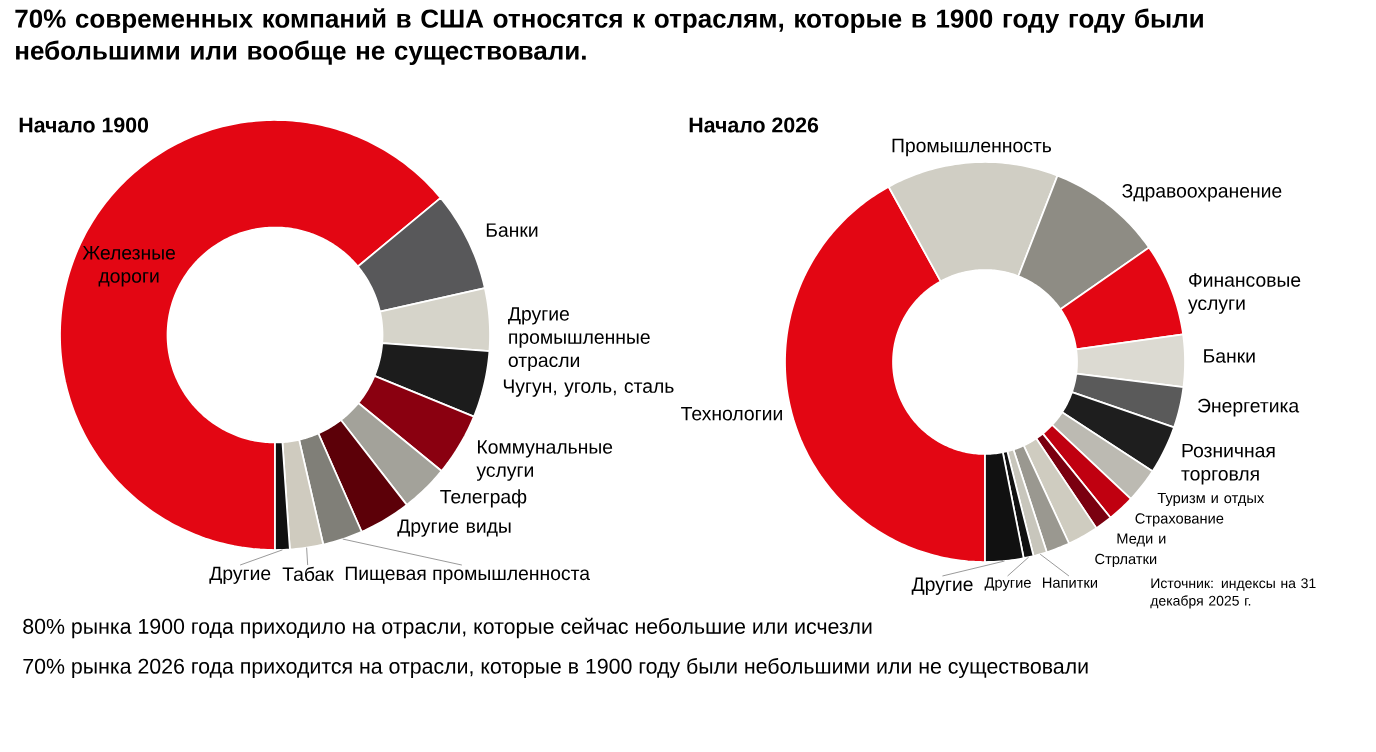  Describe the element at coordinates (754, 125) in the screenshot. I see `chart-subtitle: Начало 2026` at that location.